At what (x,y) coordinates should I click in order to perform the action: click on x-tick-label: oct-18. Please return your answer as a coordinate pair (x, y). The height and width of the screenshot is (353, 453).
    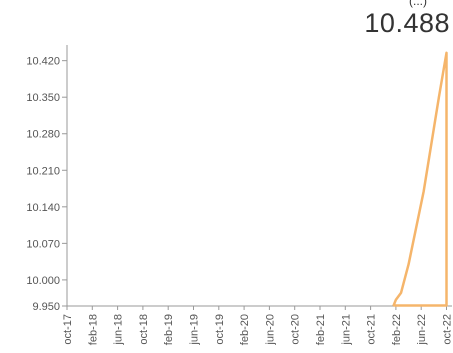
    Looking at the image, I should click on (144, 329).